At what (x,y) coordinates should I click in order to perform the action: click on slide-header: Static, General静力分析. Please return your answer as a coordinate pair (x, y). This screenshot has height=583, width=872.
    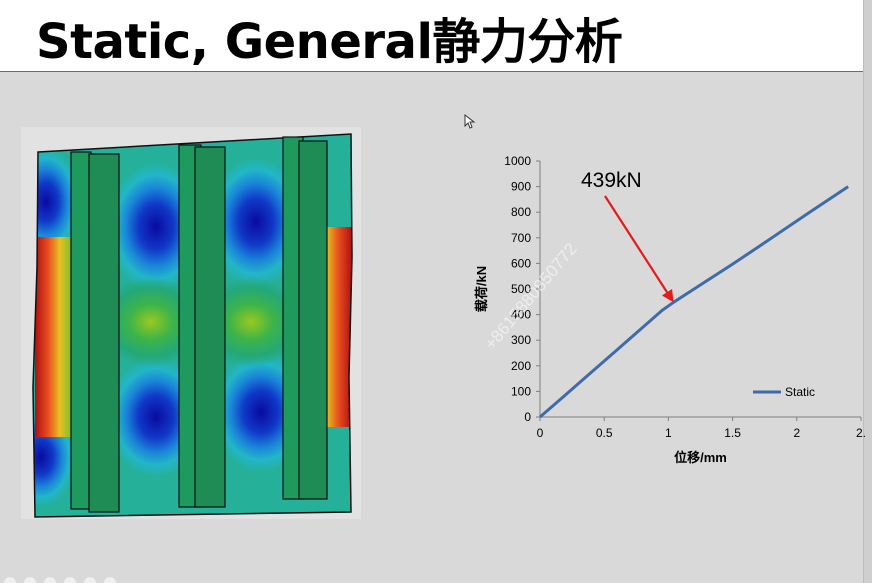
    Looking at the image, I should click on (436, 36).